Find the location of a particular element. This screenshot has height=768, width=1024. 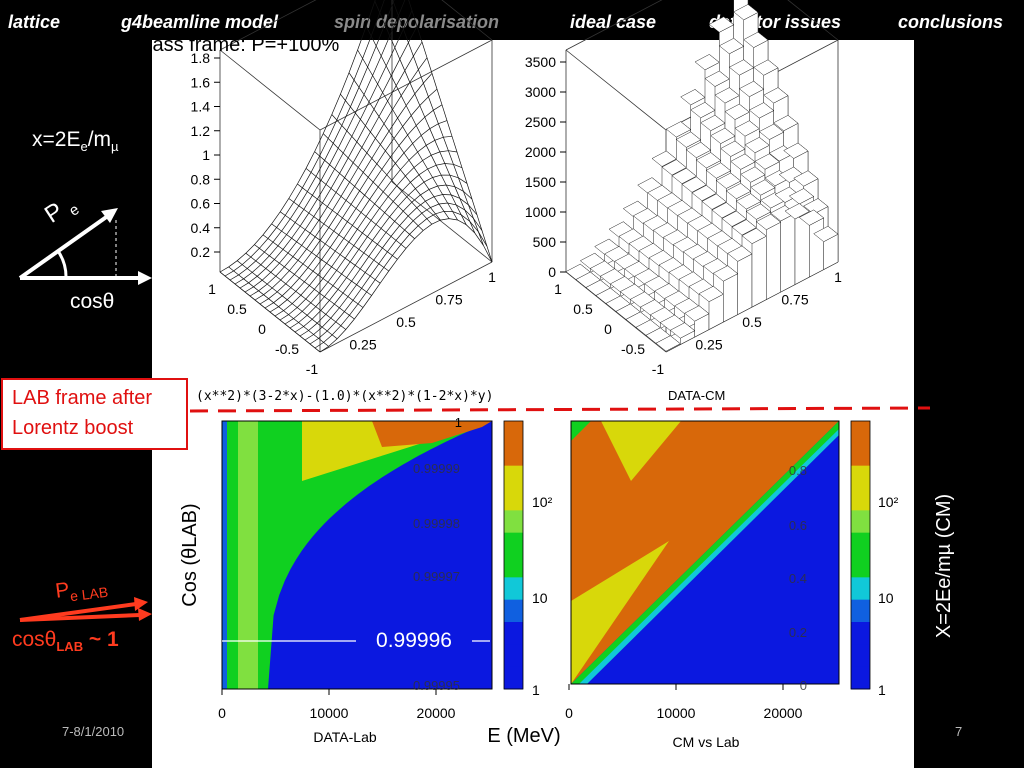

y-top-tick-label: 1 is located at coordinates (458, 422).